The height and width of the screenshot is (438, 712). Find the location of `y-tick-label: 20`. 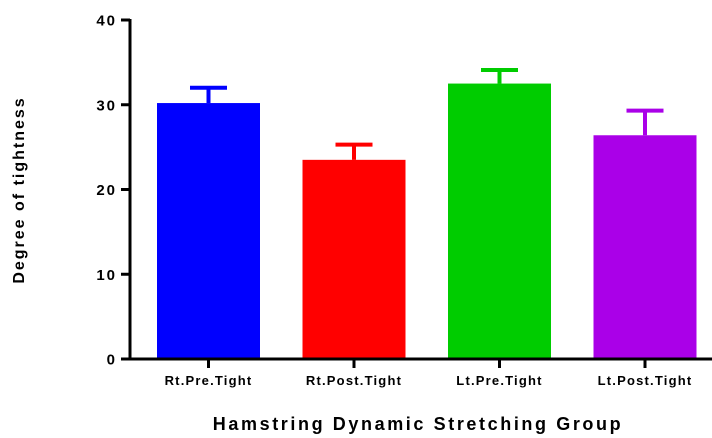

y-tick-label: 20 is located at coordinates (106, 190).